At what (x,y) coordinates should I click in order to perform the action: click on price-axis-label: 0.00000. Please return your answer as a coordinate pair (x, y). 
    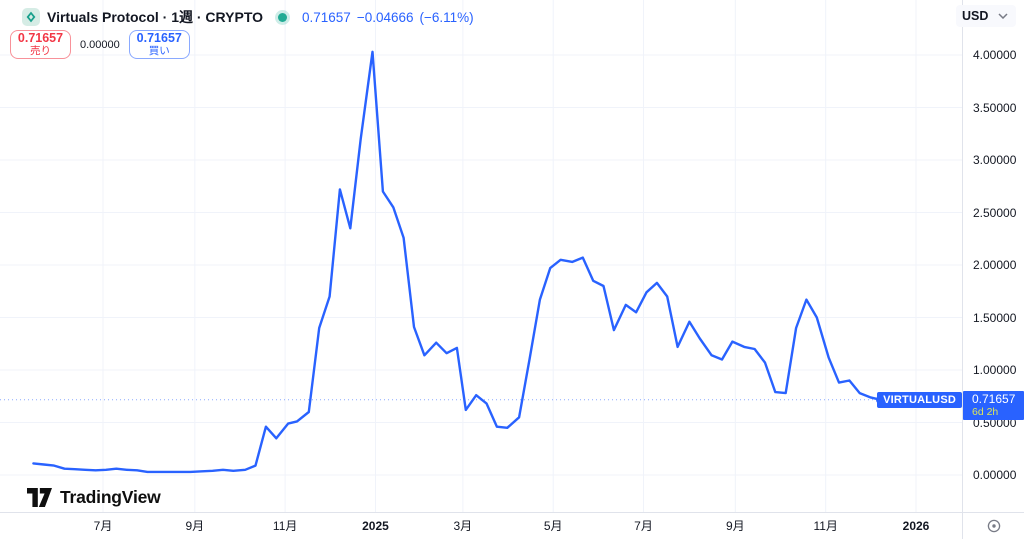
    Looking at the image, I should click on (995, 475).